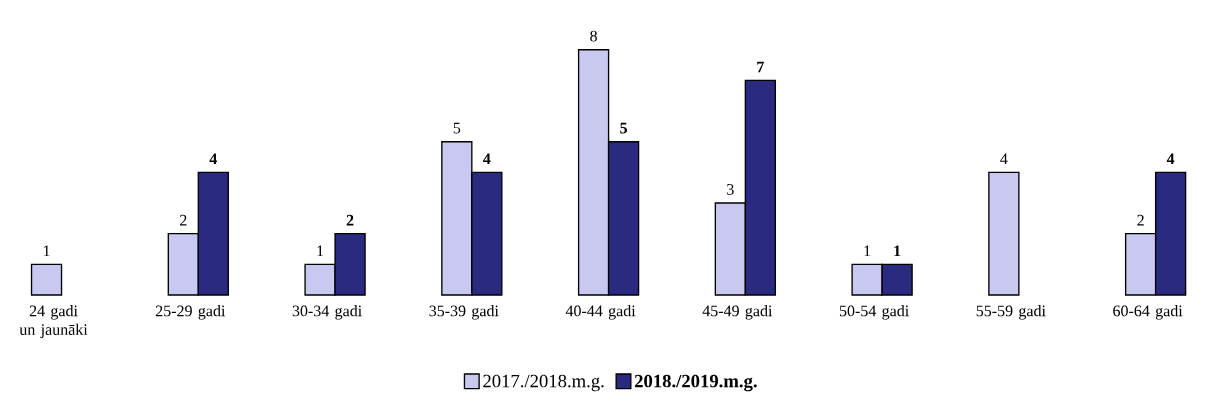  Describe the element at coordinates (737, 312) in the screenshot. I see `x-tick-label: 45-49 gadi` at that location.